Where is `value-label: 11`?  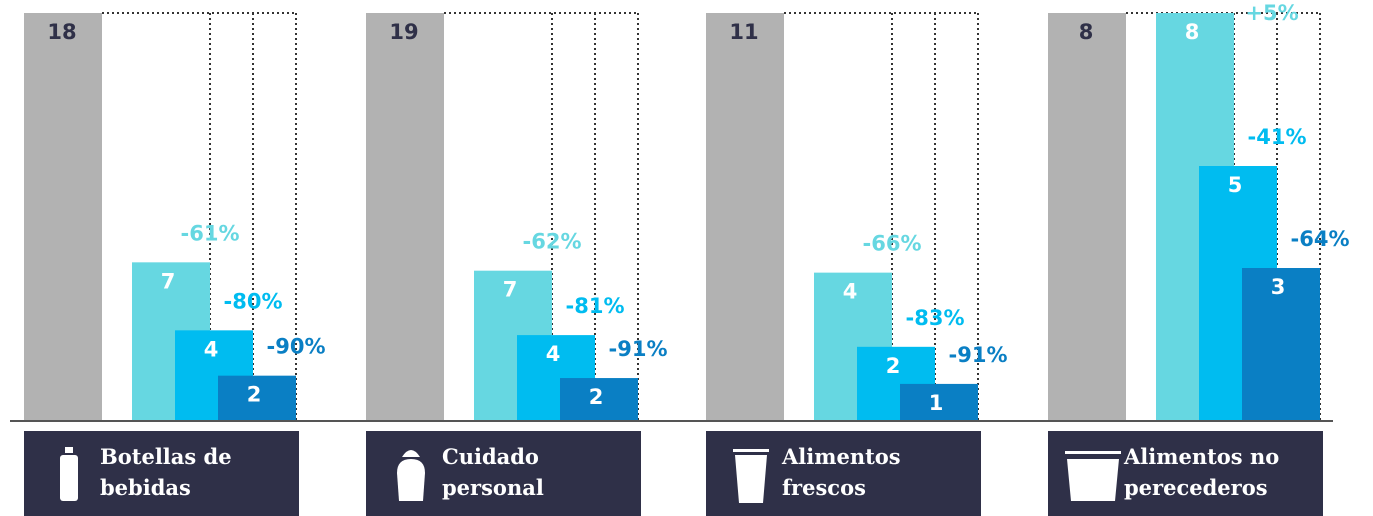 value-label: 11 is located at coordinates (743, 32).